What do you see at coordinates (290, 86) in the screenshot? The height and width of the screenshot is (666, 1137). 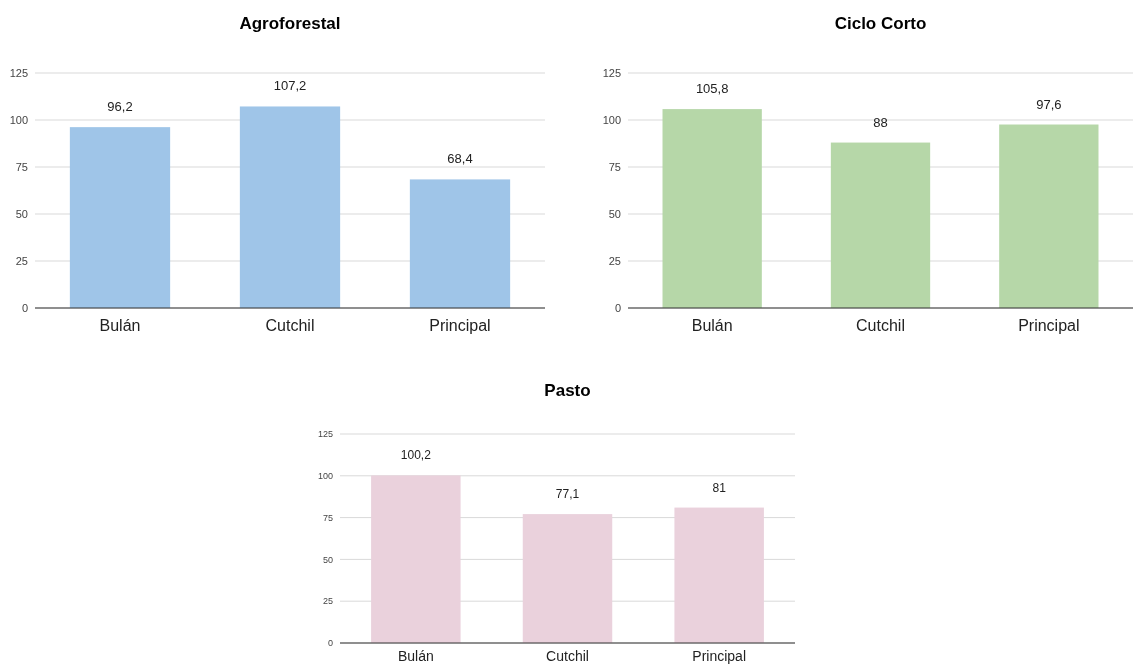 I see `data-label: 107,2` at bounding box center [290, 86].